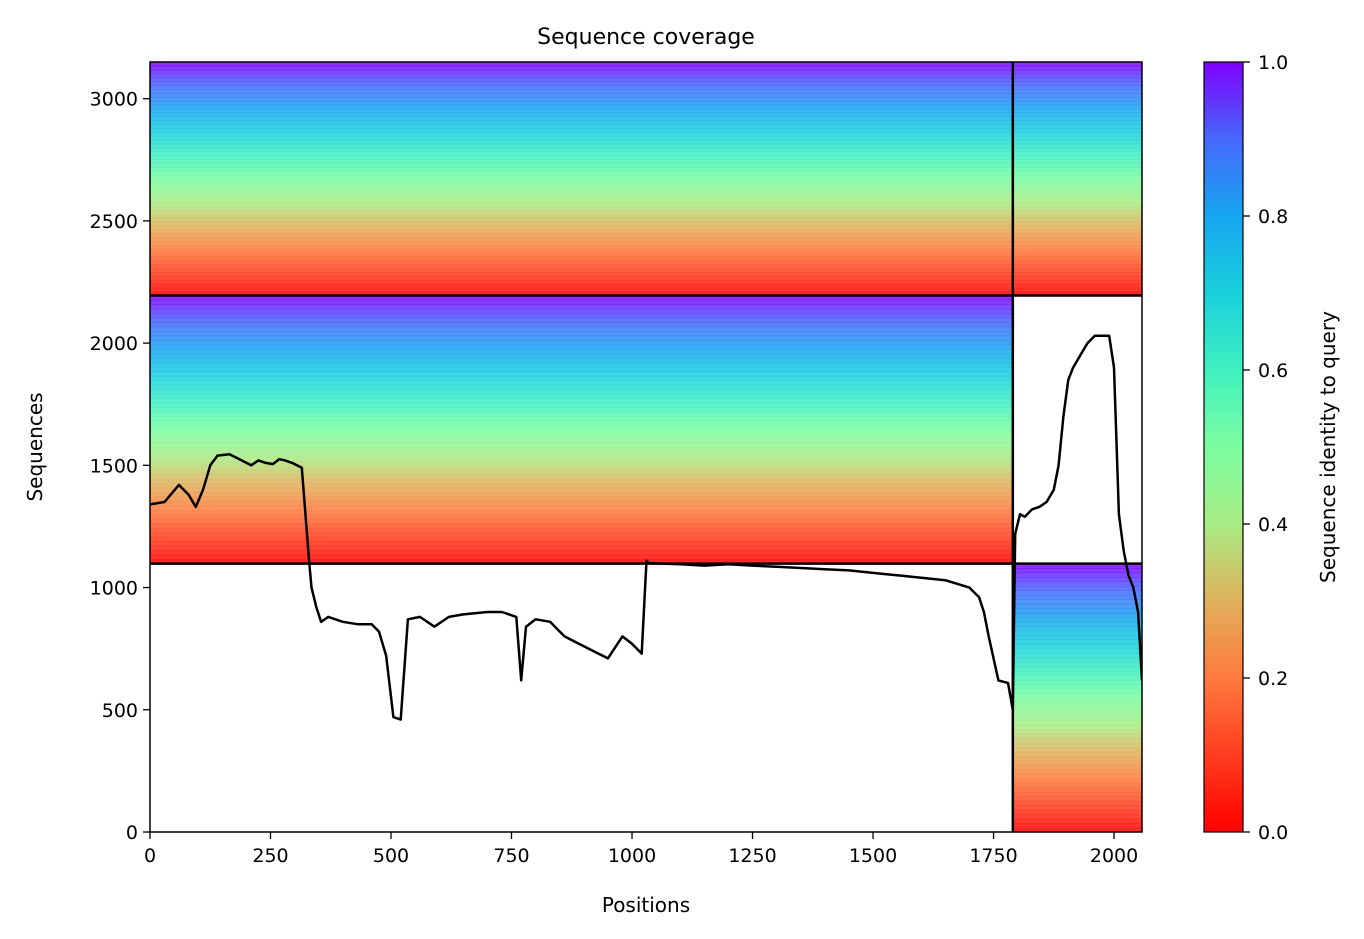 The image size is (1364, 939). What do you see at coordinates (873, 856) in the screenshot?
I see `x-tick-label: 1500` at bounding box center [873, 856].